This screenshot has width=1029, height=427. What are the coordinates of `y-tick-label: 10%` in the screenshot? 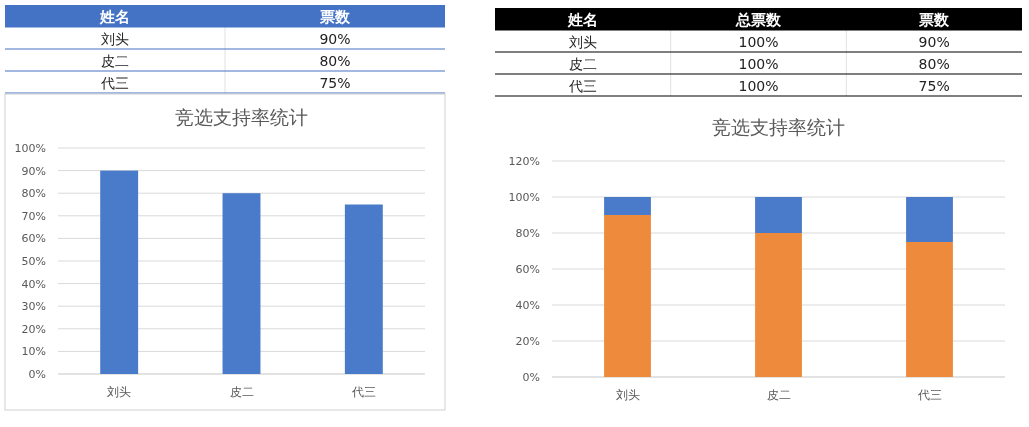 It's located at (33, 352).